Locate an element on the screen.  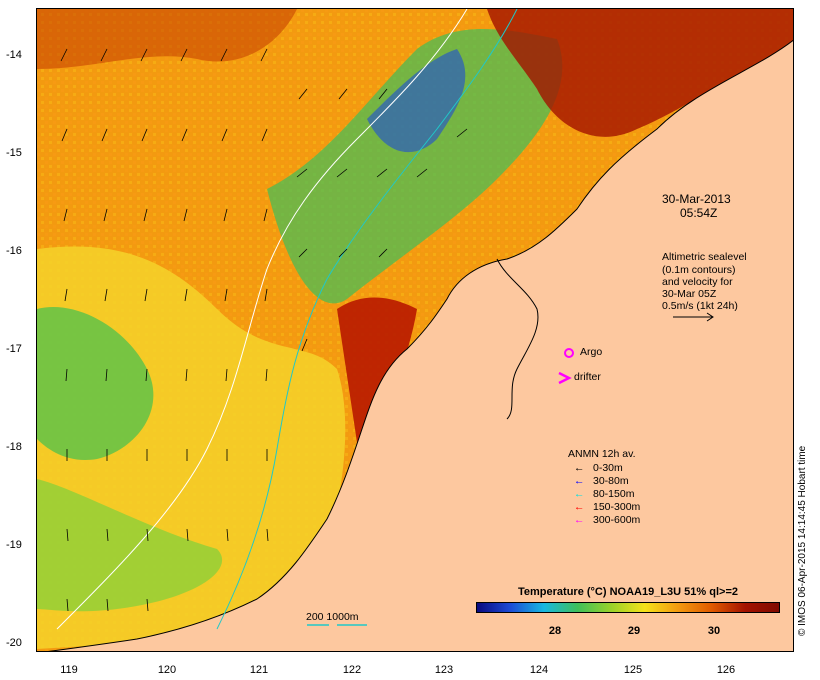
x-tick-label: 120 is located at coordinates (167, 670).